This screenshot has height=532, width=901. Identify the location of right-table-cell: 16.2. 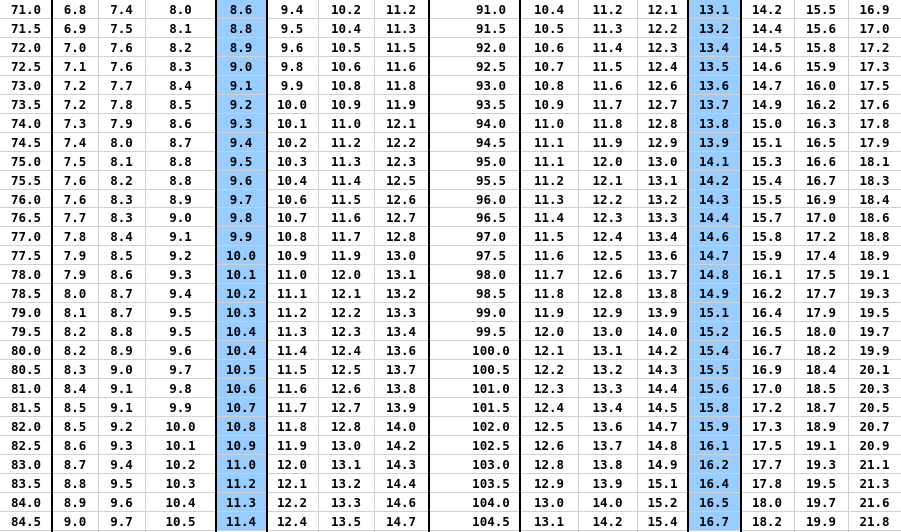
(767, 293).